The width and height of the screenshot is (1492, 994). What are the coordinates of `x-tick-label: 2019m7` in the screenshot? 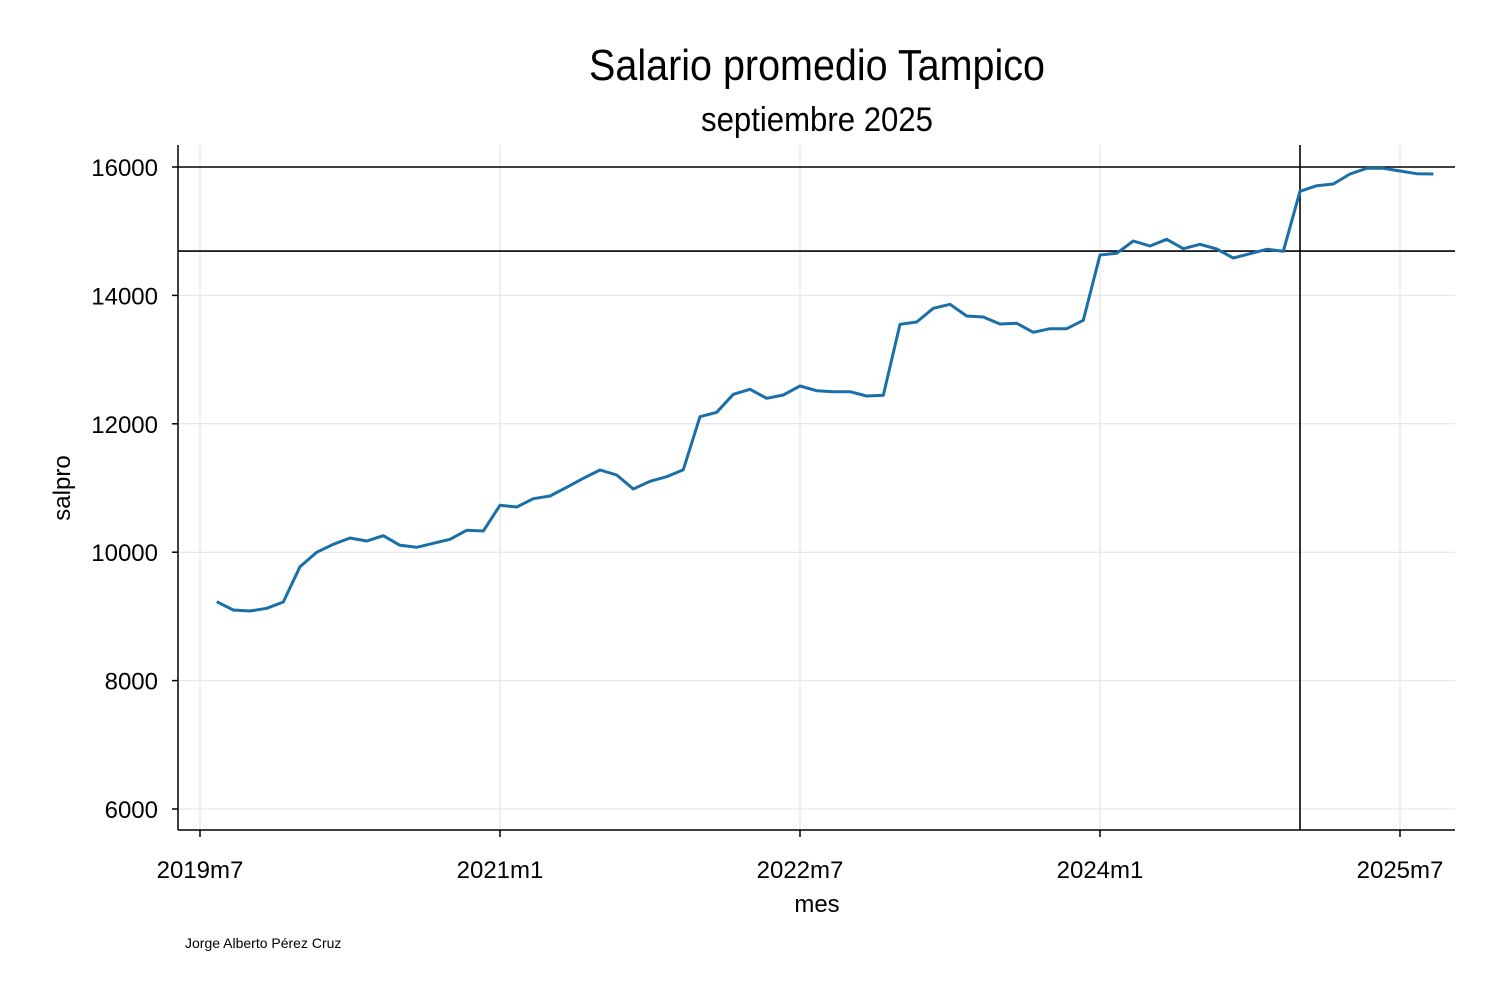 It's located at (200, 870).